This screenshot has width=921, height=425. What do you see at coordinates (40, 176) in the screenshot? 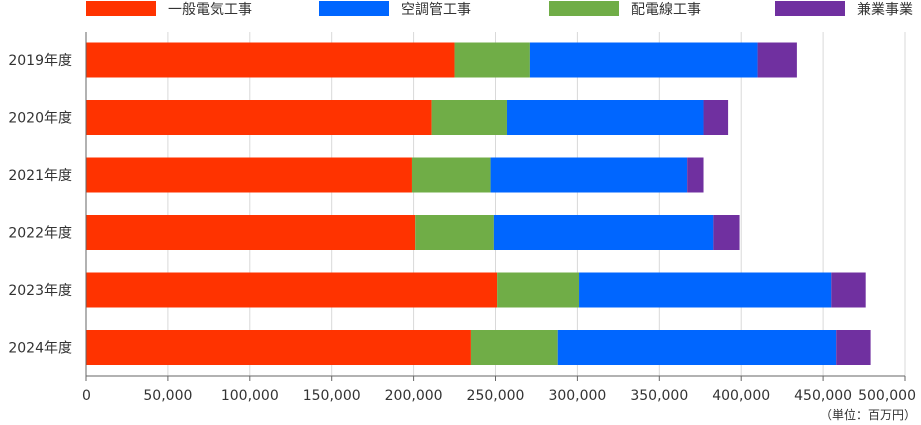
I see `category-label: 2021年度` at bounding box center [40, 176].